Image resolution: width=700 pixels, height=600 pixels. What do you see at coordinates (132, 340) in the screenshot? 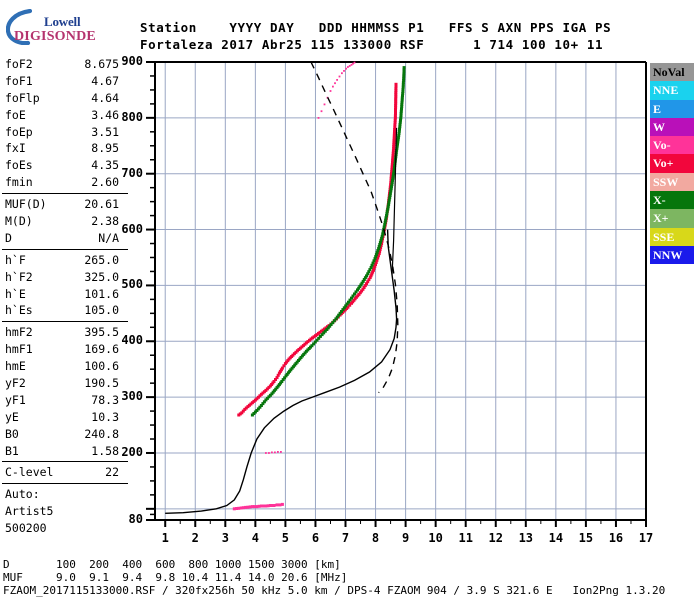
I see `y-axis-tick-label: 400` at bounding box center [132, 340].